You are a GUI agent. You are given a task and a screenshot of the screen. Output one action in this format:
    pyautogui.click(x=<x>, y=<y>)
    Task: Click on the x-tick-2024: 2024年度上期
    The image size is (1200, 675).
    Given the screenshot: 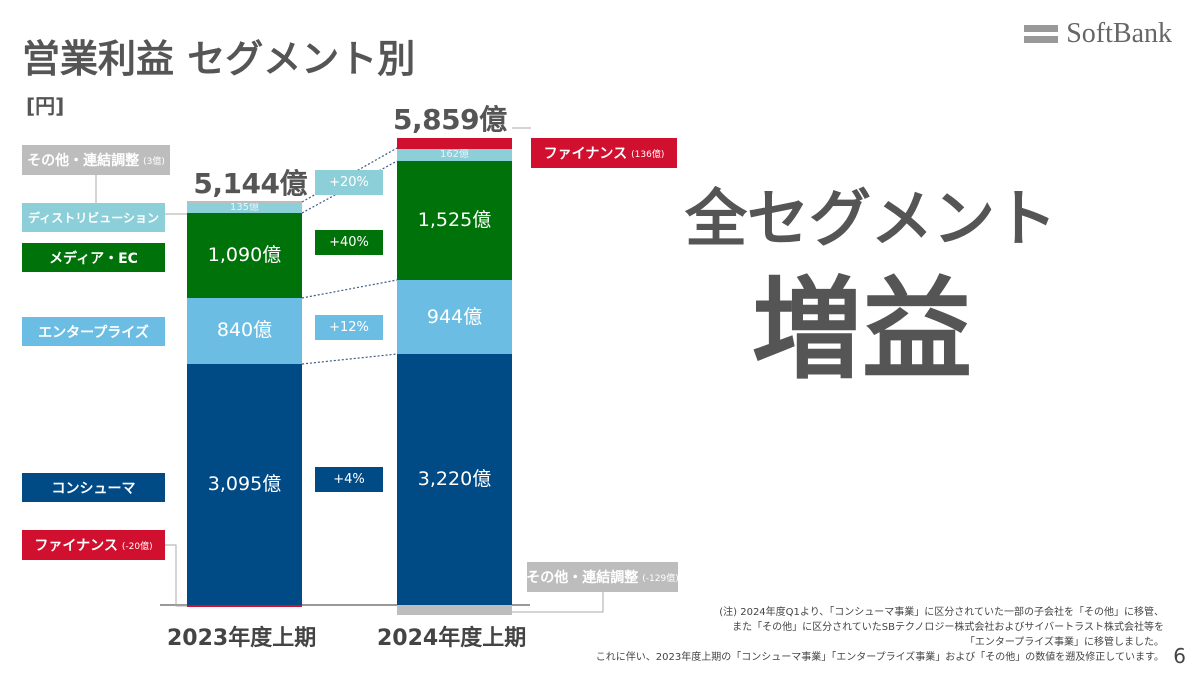 What is the action you would take?
    pyautogui.click(x=452, y=638)
    